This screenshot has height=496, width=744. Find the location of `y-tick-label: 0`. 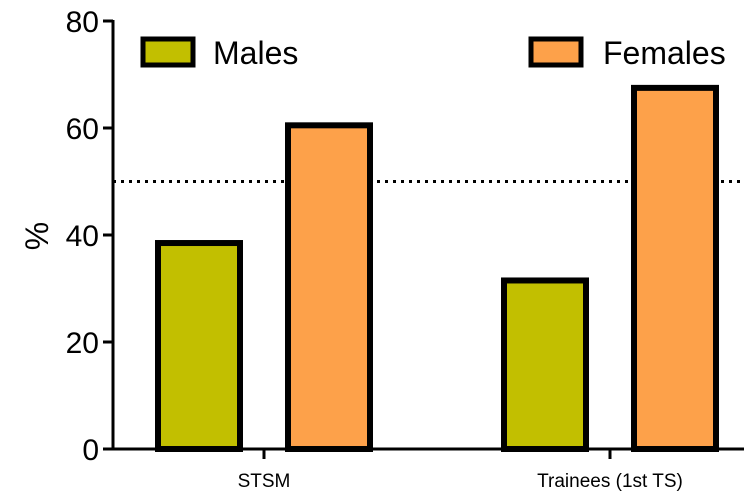

y-tick-label: 0 is located at coordinates (90, 450).